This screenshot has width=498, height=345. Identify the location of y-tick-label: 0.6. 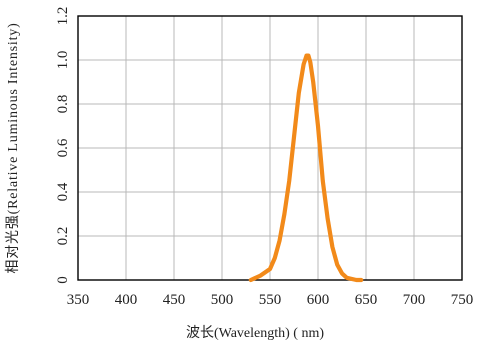
(63, 147).